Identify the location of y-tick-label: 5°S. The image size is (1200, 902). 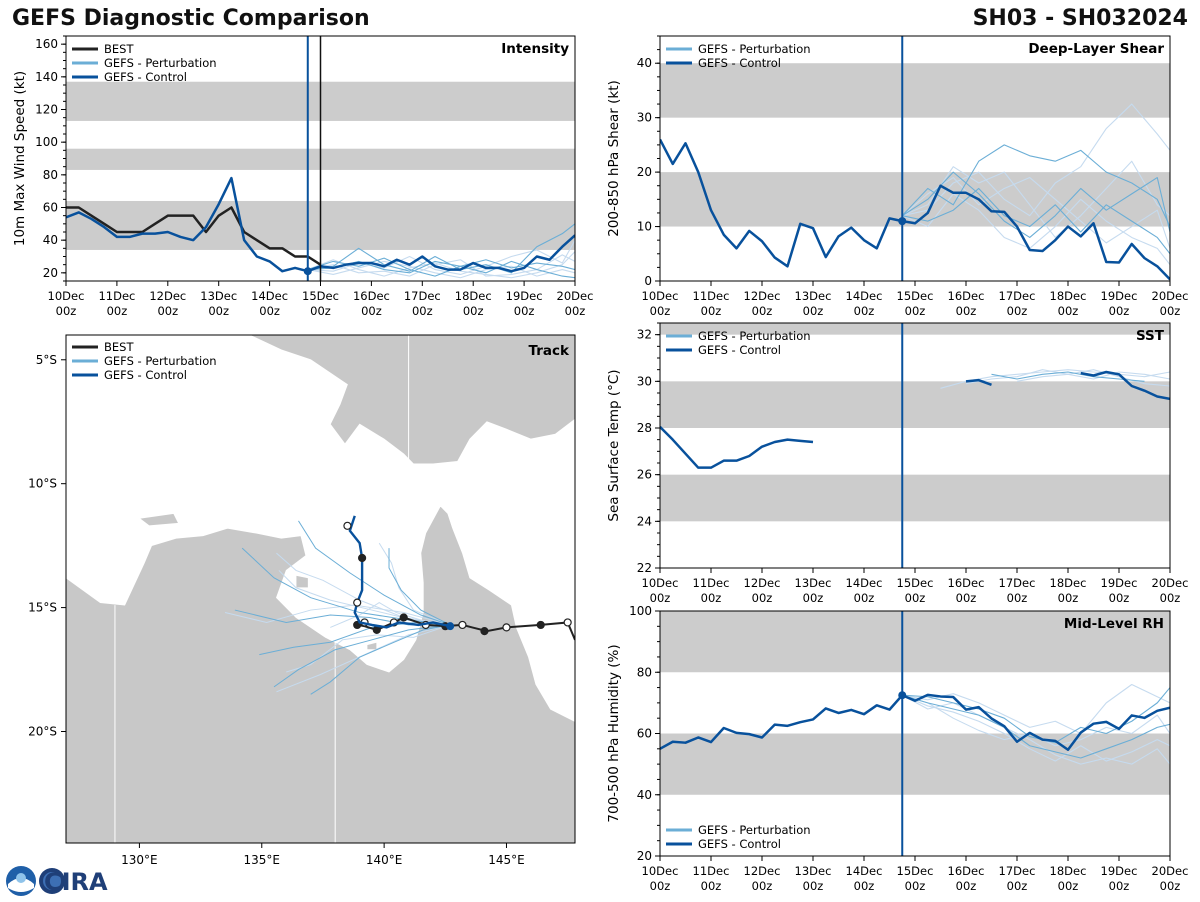
(46, 360).